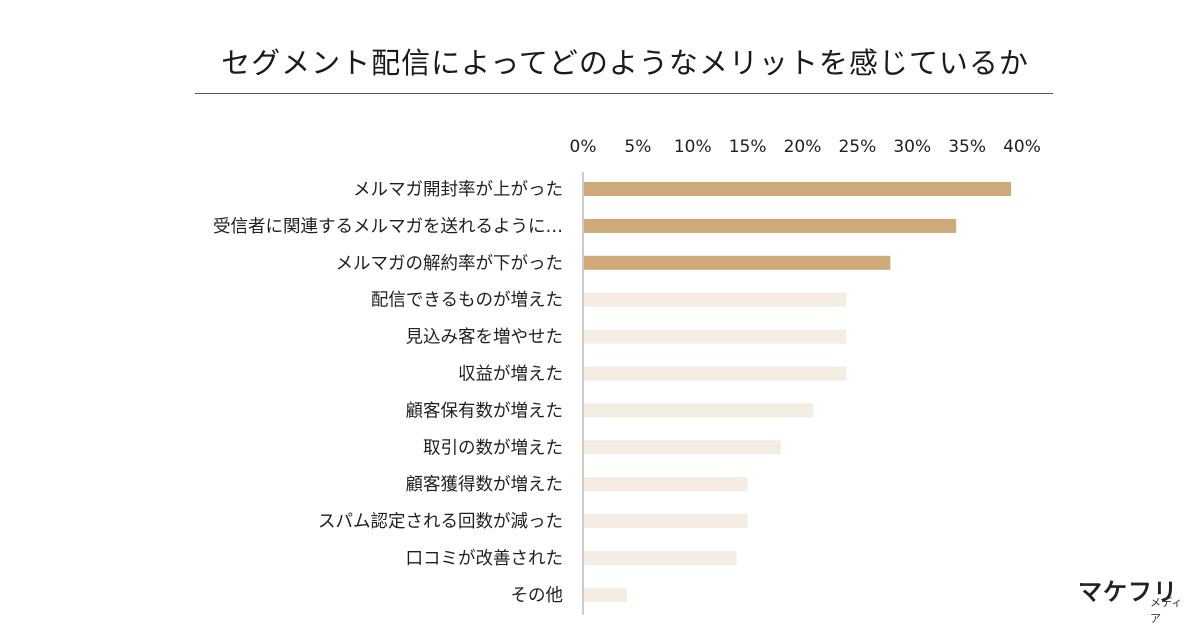 This screenshot has width=1200, height=630. What do you see at coordinates (1128, 592) in the screenshot?
I see `logo-main-text: マケフリ` at bounding box center [1128, 592].